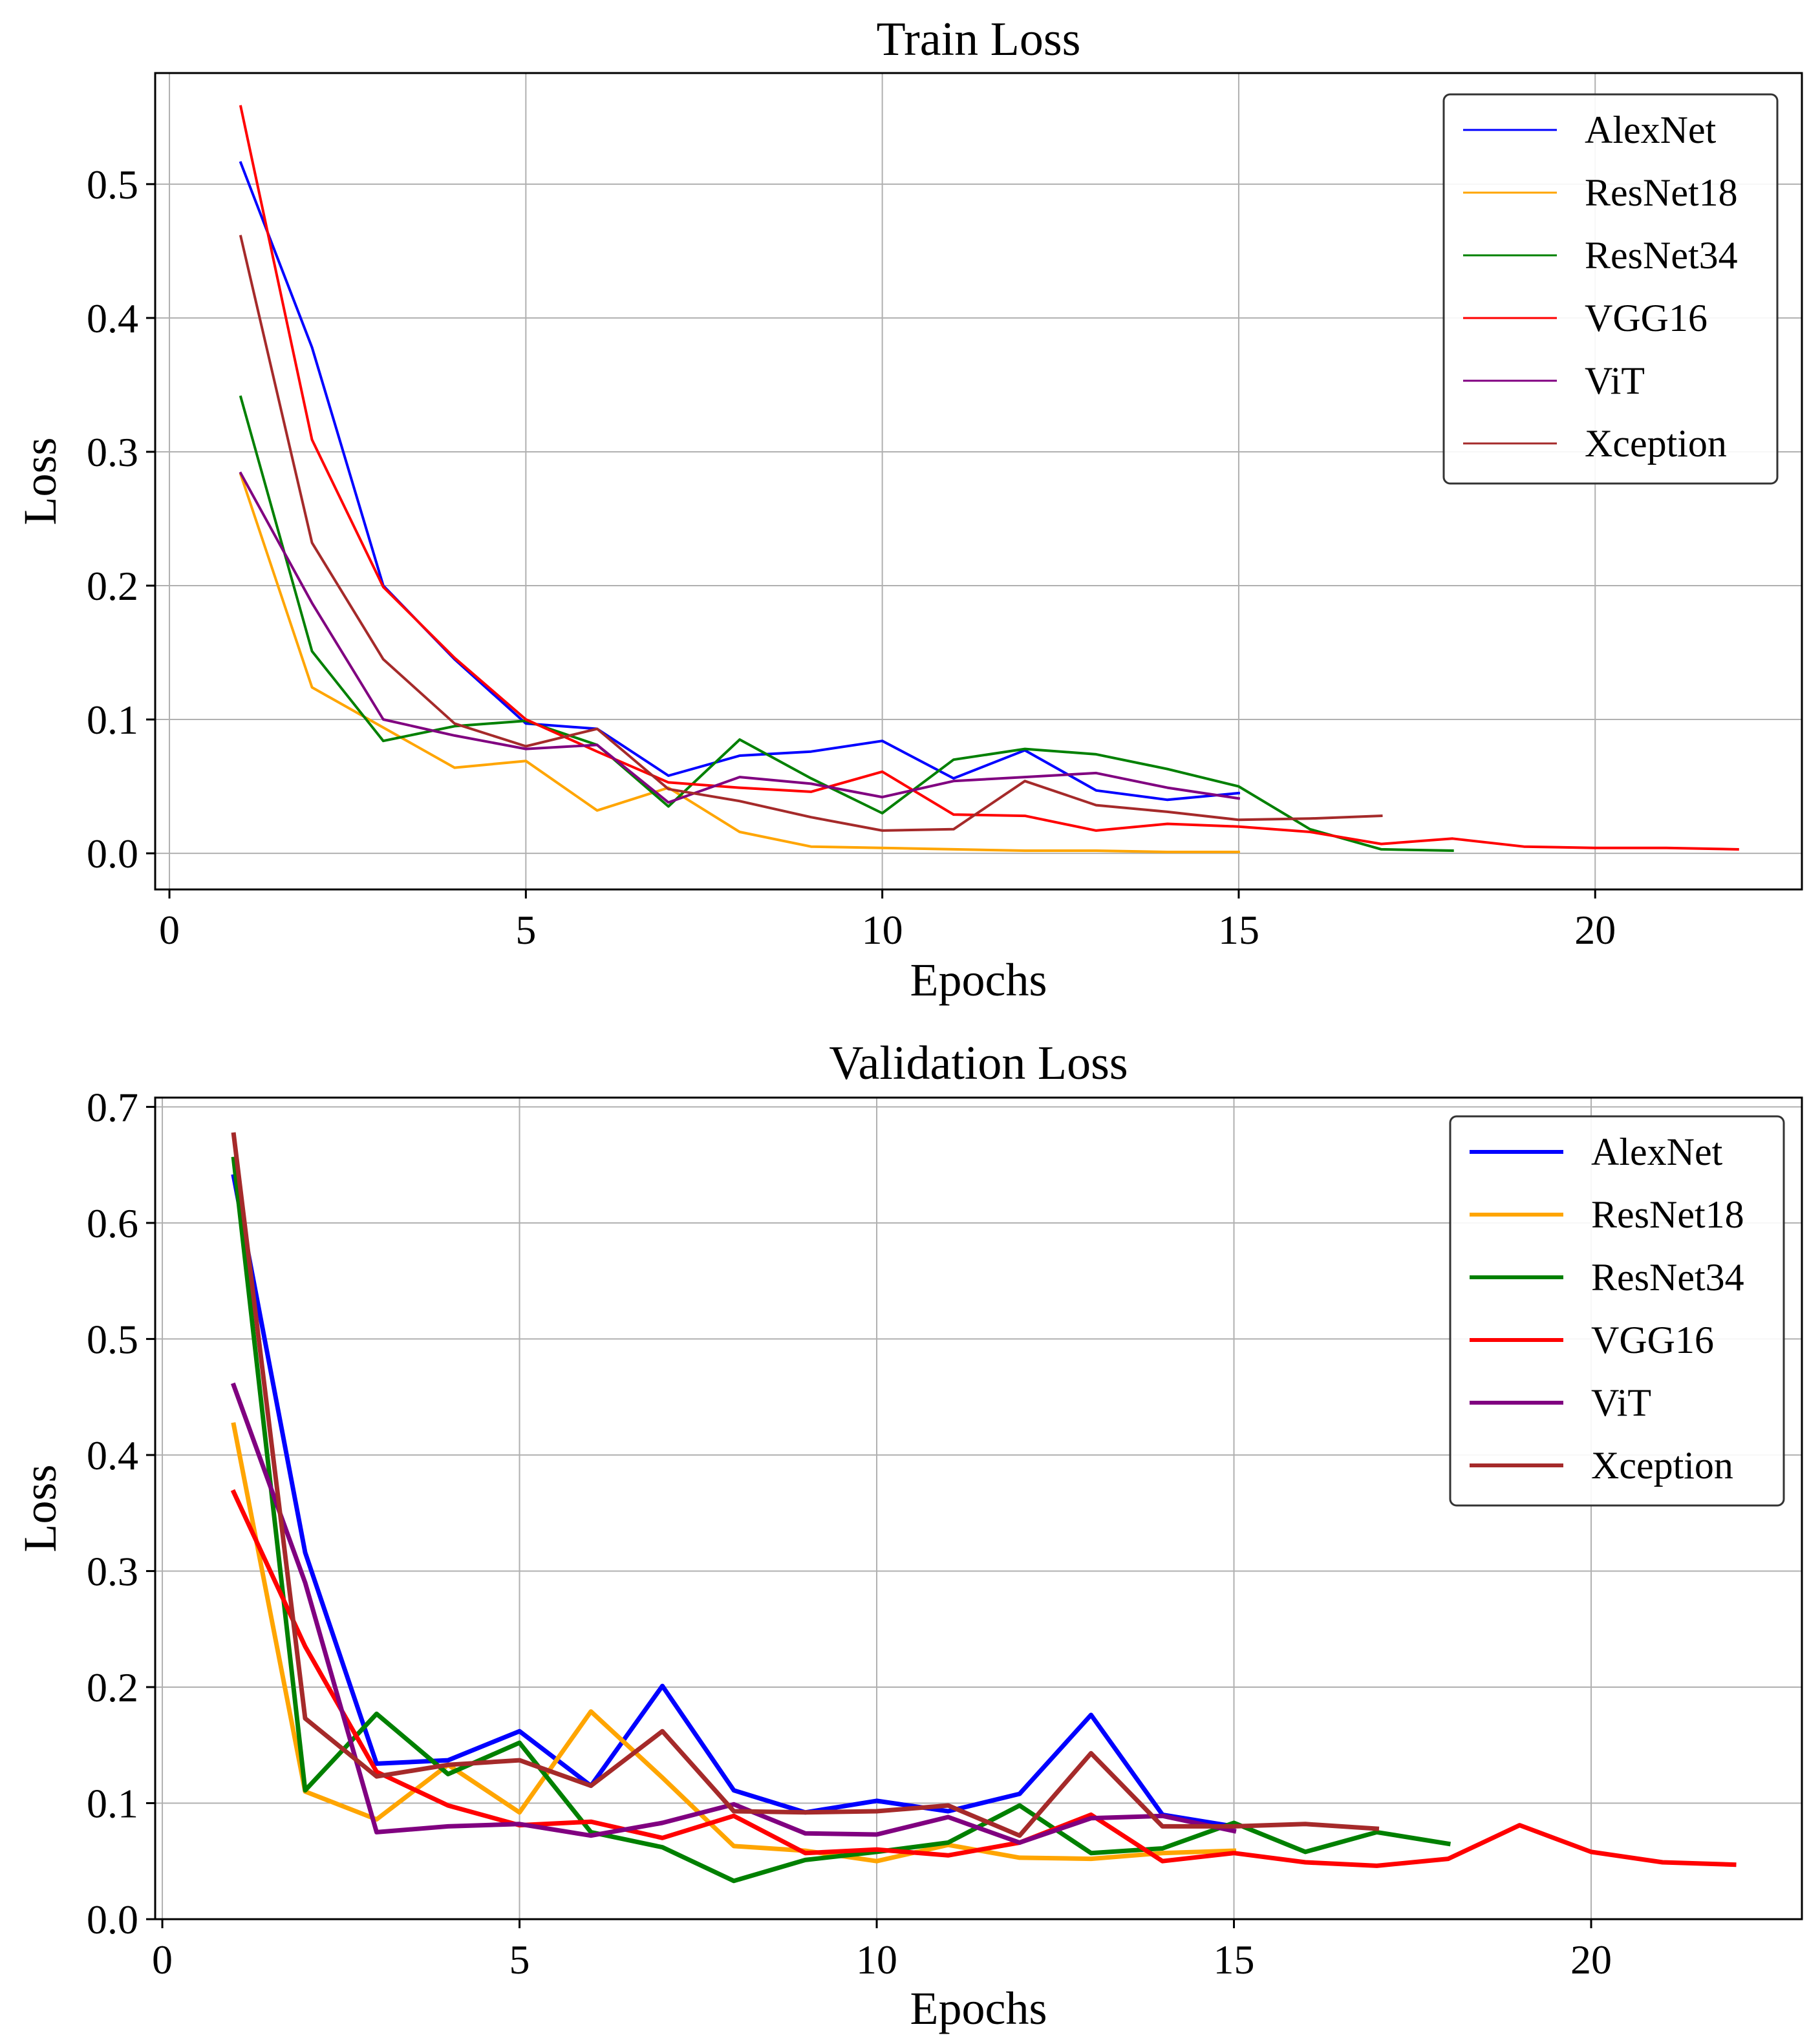  Describe the element at coordinates (876, 1960) in the screenshot. I see `validation-loss-x-tick-label: 10` at that location.